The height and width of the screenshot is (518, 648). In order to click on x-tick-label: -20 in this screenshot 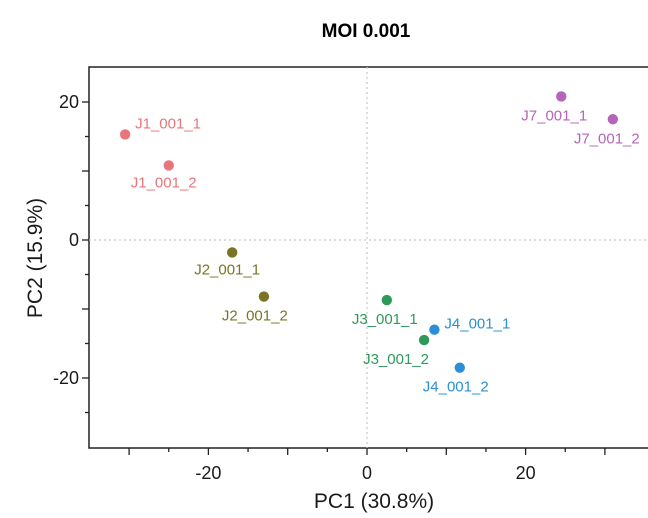, I will do `click(208, 473)`.